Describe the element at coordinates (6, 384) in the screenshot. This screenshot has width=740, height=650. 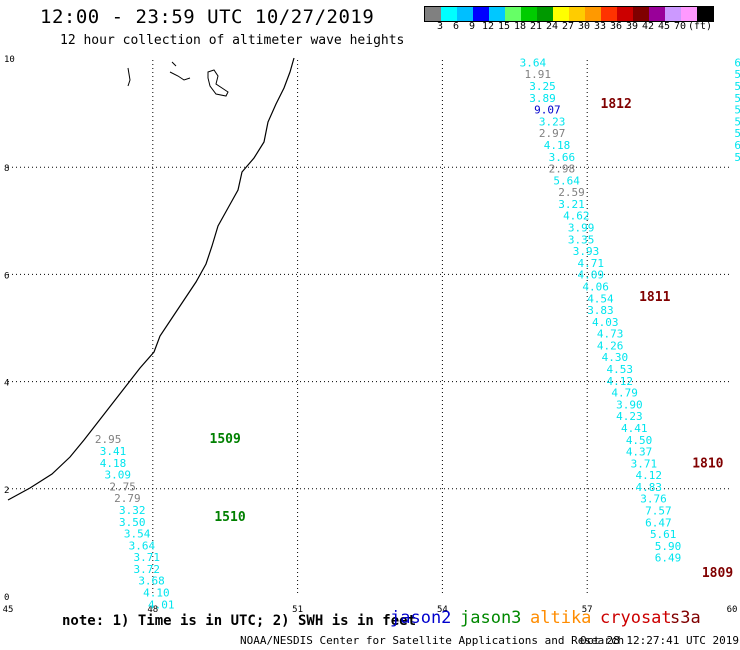
I see `y-tick-label: 4` at that location.